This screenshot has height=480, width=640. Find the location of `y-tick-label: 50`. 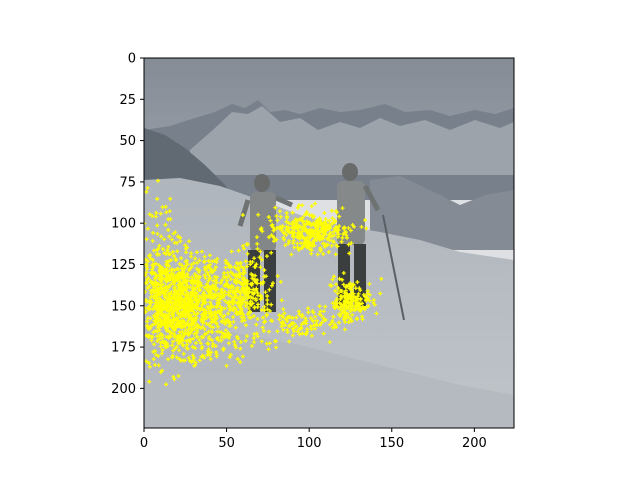

y-tick-label: 50 is located at coordinates (127, 141).